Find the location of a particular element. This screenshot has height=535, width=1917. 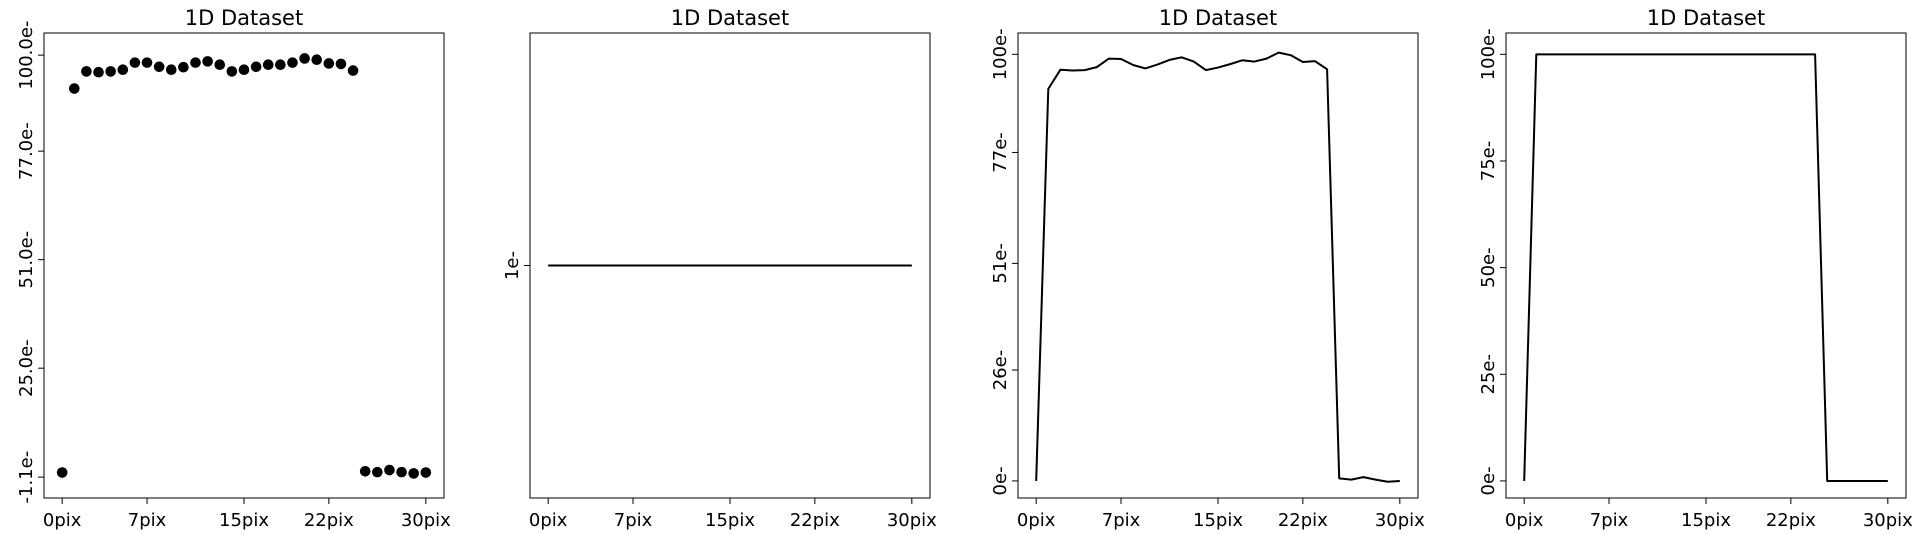

y-tick-label: 25e- is located at coordinates (1488, 374).